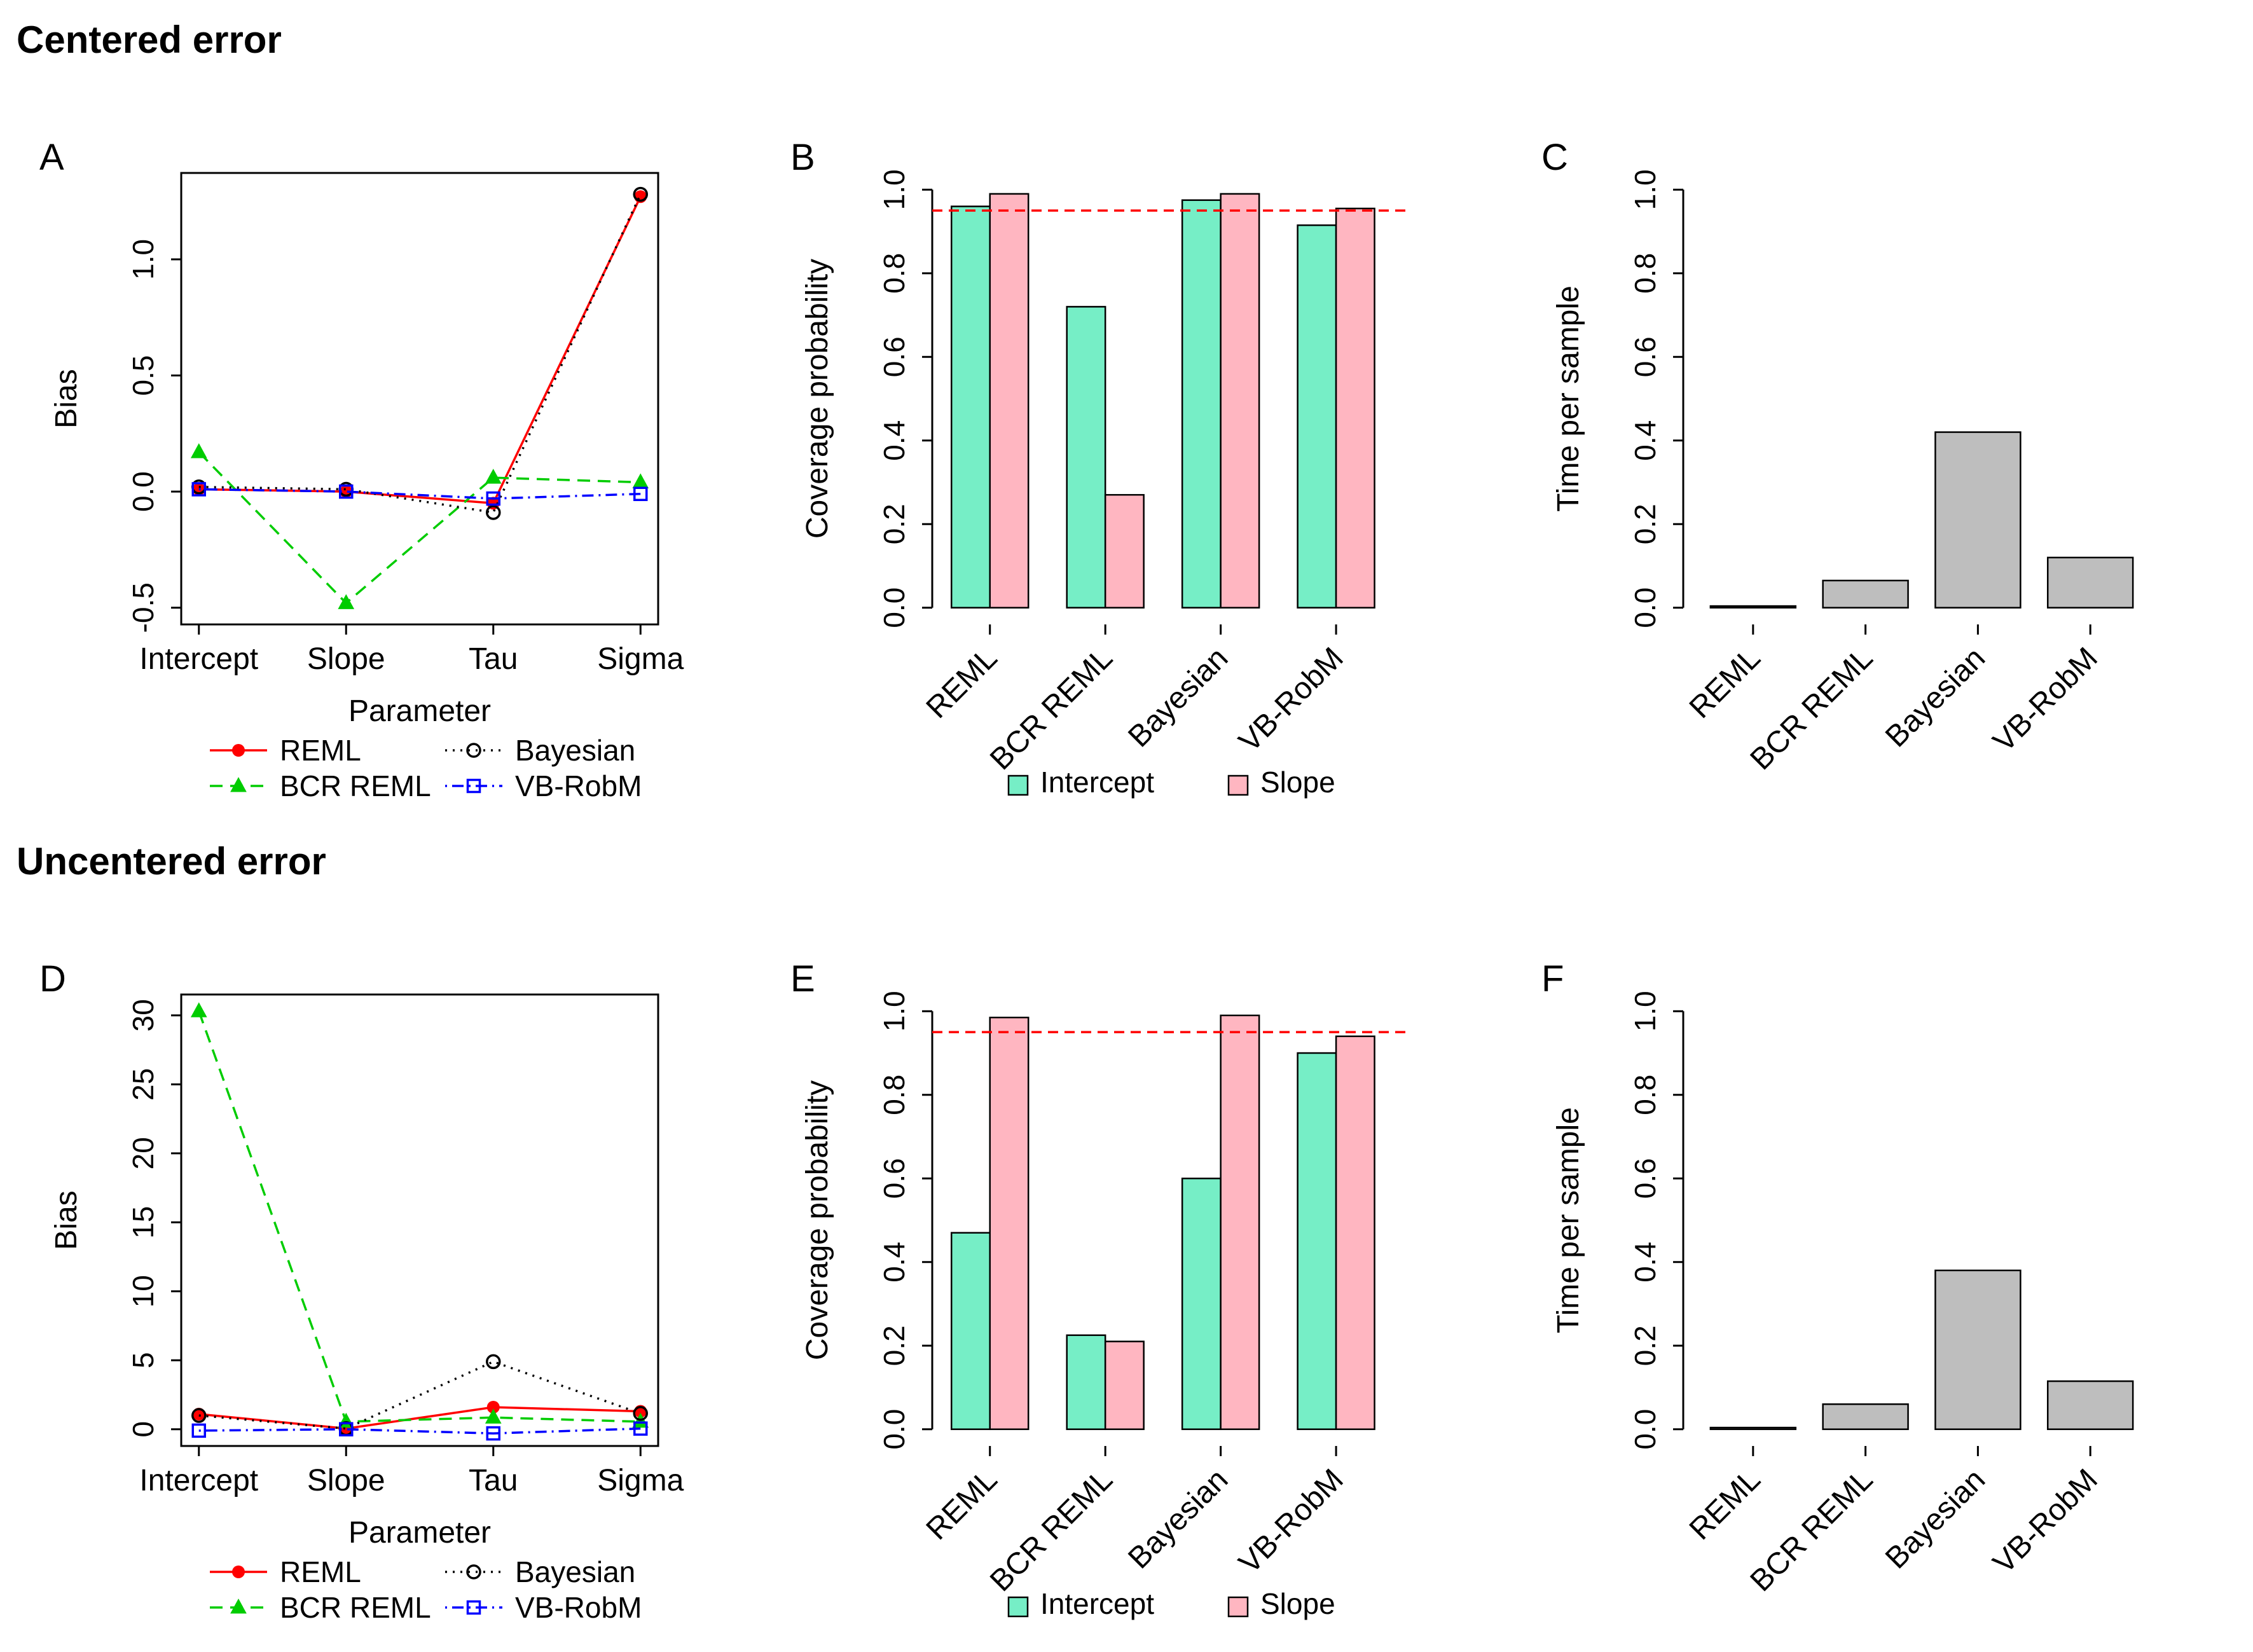  I want to click on y-tick-label: -0.5, so click(143, 607).